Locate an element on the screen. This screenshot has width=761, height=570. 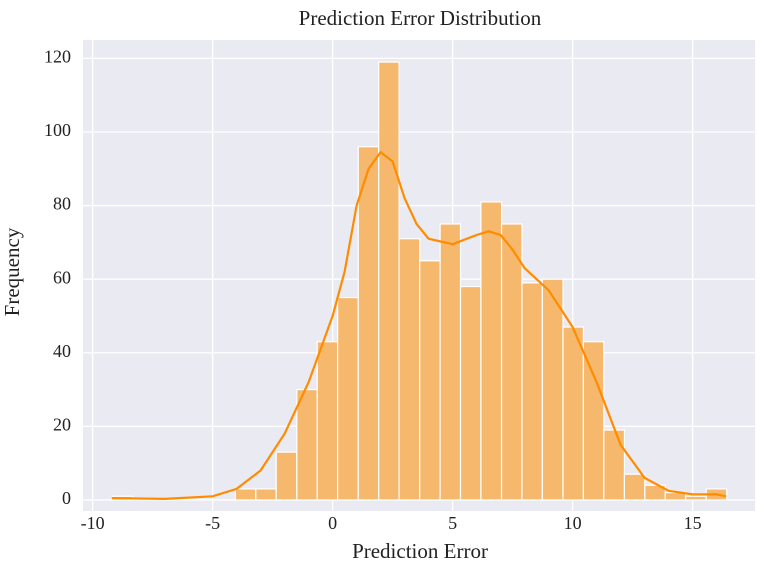
x-tick-label: 5 is located at coordinates (452, 523).